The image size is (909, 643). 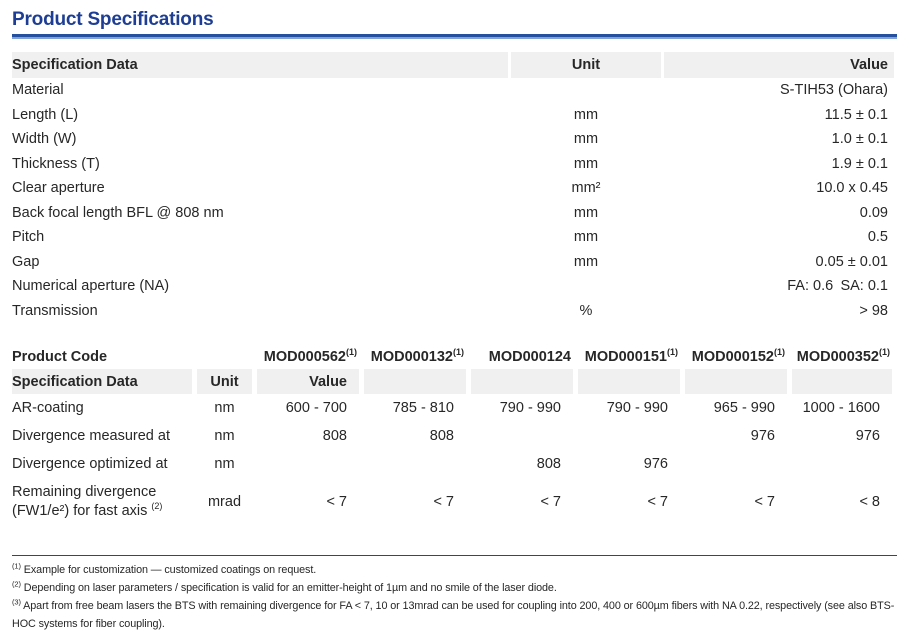 I want to click on spec-name: Divergence optimized at, so click(x=102, y=464).